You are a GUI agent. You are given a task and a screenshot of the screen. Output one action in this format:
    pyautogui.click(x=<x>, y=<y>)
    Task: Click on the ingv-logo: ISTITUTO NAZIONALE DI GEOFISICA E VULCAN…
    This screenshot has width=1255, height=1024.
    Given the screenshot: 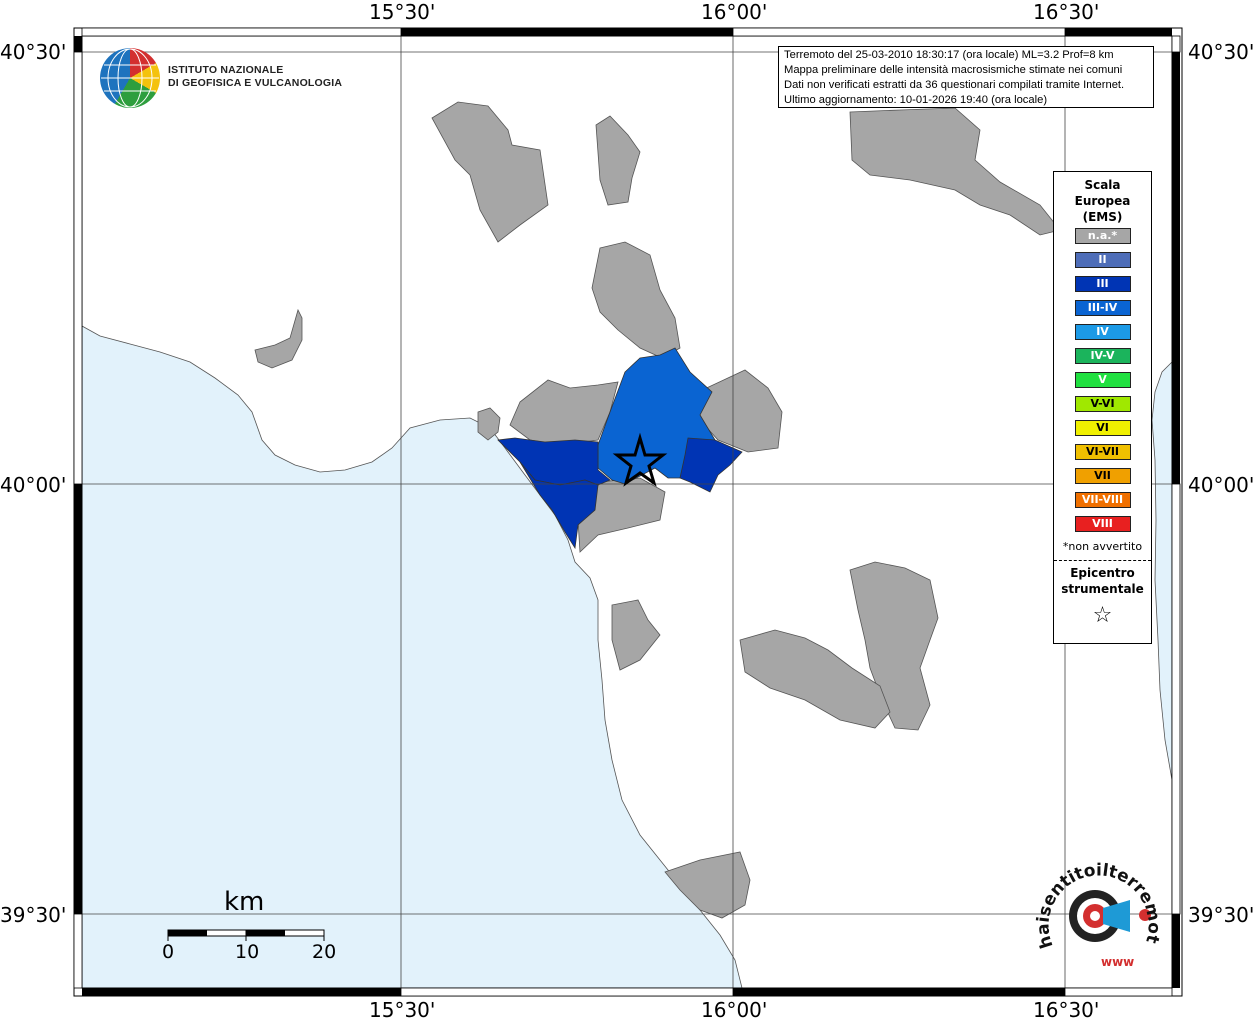 What is the action you would take?
    pyautogui.click(x=230, y=79)
    